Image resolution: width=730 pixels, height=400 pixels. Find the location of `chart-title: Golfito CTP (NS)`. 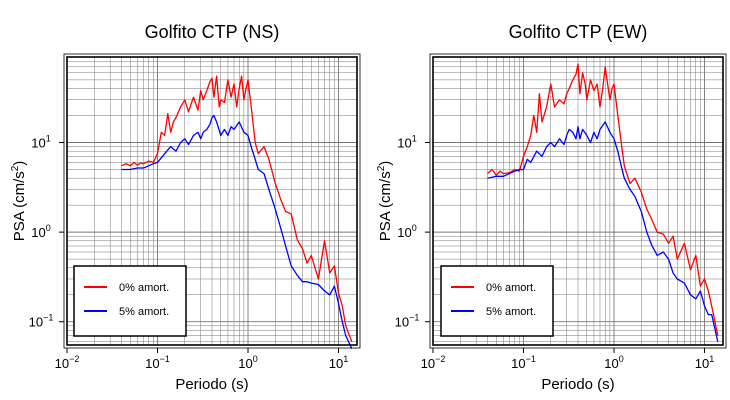

chart-title: Golfito CTP (NS) is located at coordinates (212, 32).